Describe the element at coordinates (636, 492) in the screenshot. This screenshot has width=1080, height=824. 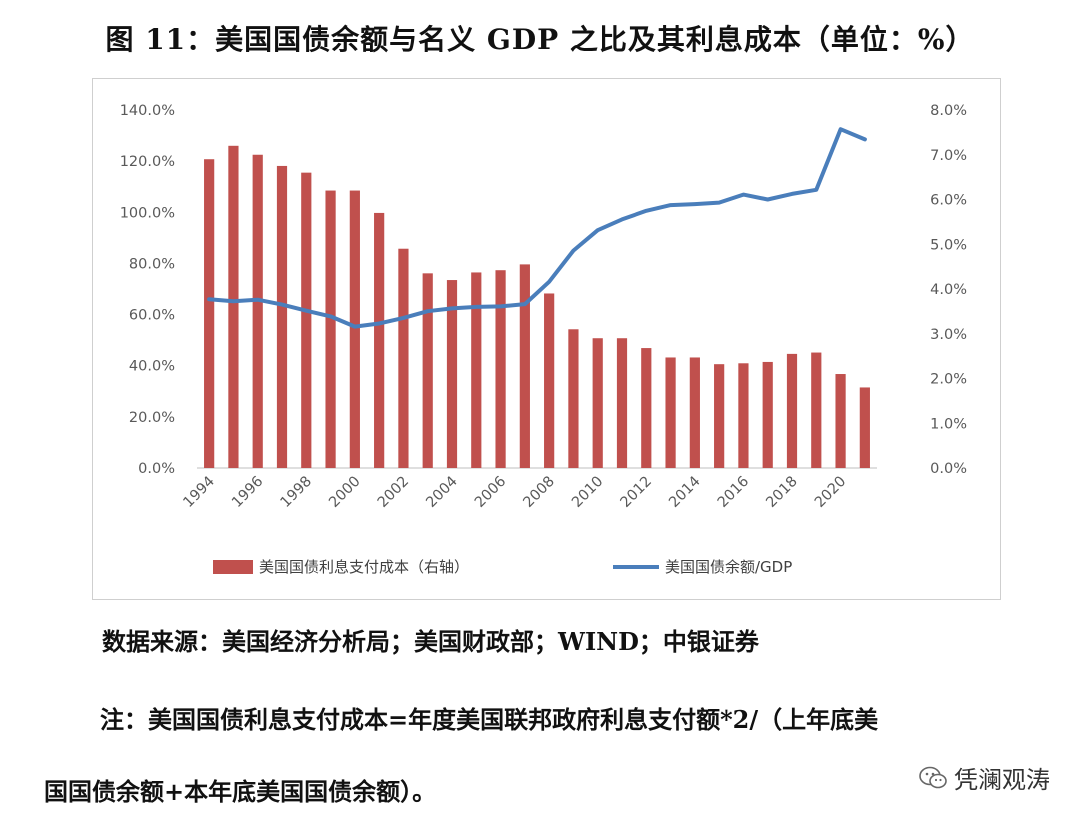
I see `x-tick-label: 2012` at that location.